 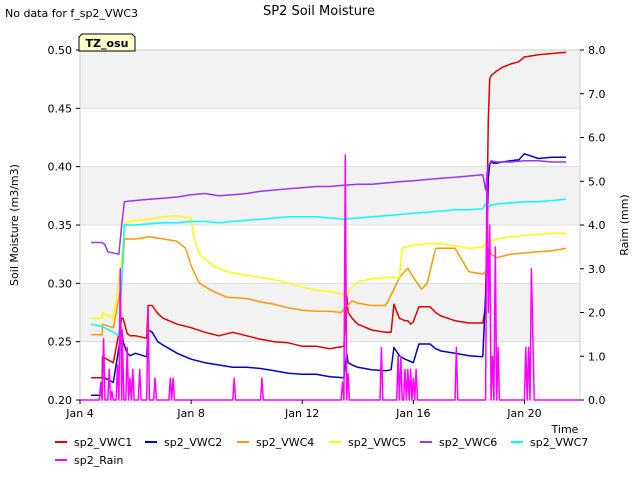 I want to click on left-axis: 0.20 0.25 0.30 0.35 0.40 0.45 0.50, so click(x=64, y=225).